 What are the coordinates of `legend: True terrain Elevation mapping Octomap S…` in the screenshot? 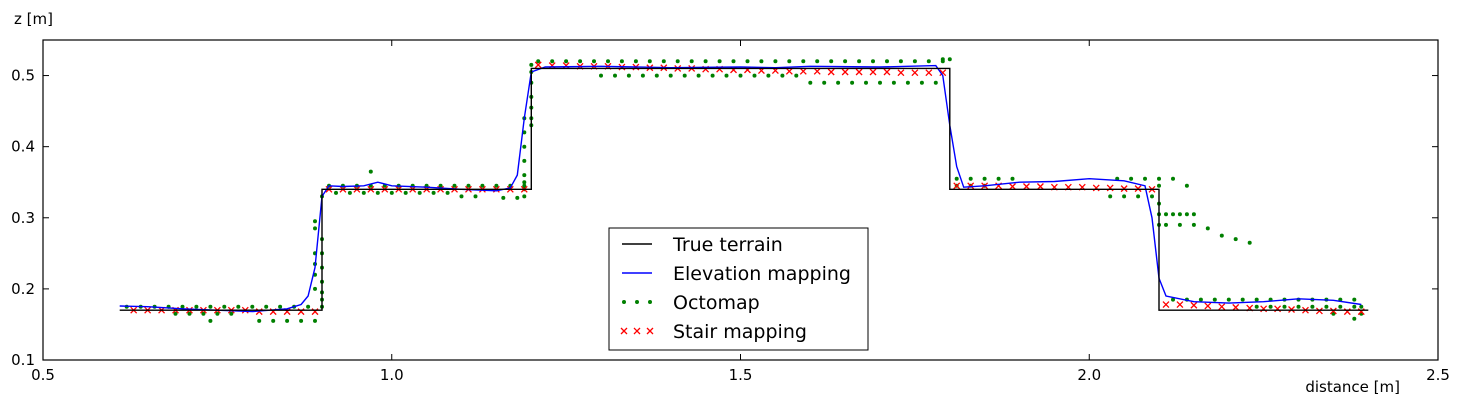 It's located at (738, 289).